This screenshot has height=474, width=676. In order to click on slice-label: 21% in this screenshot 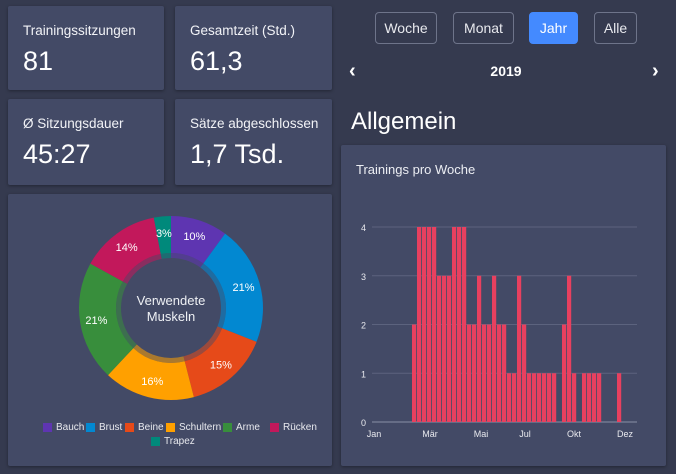, I will do `click(96, 321)`.